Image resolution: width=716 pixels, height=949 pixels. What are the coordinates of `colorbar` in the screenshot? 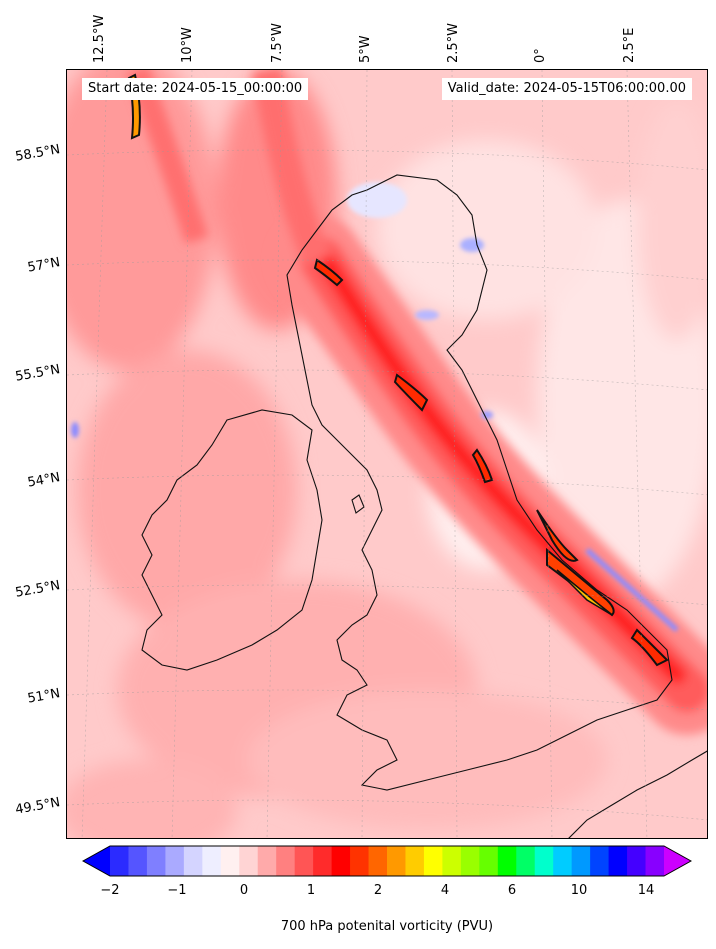 It's located at (387, 861).